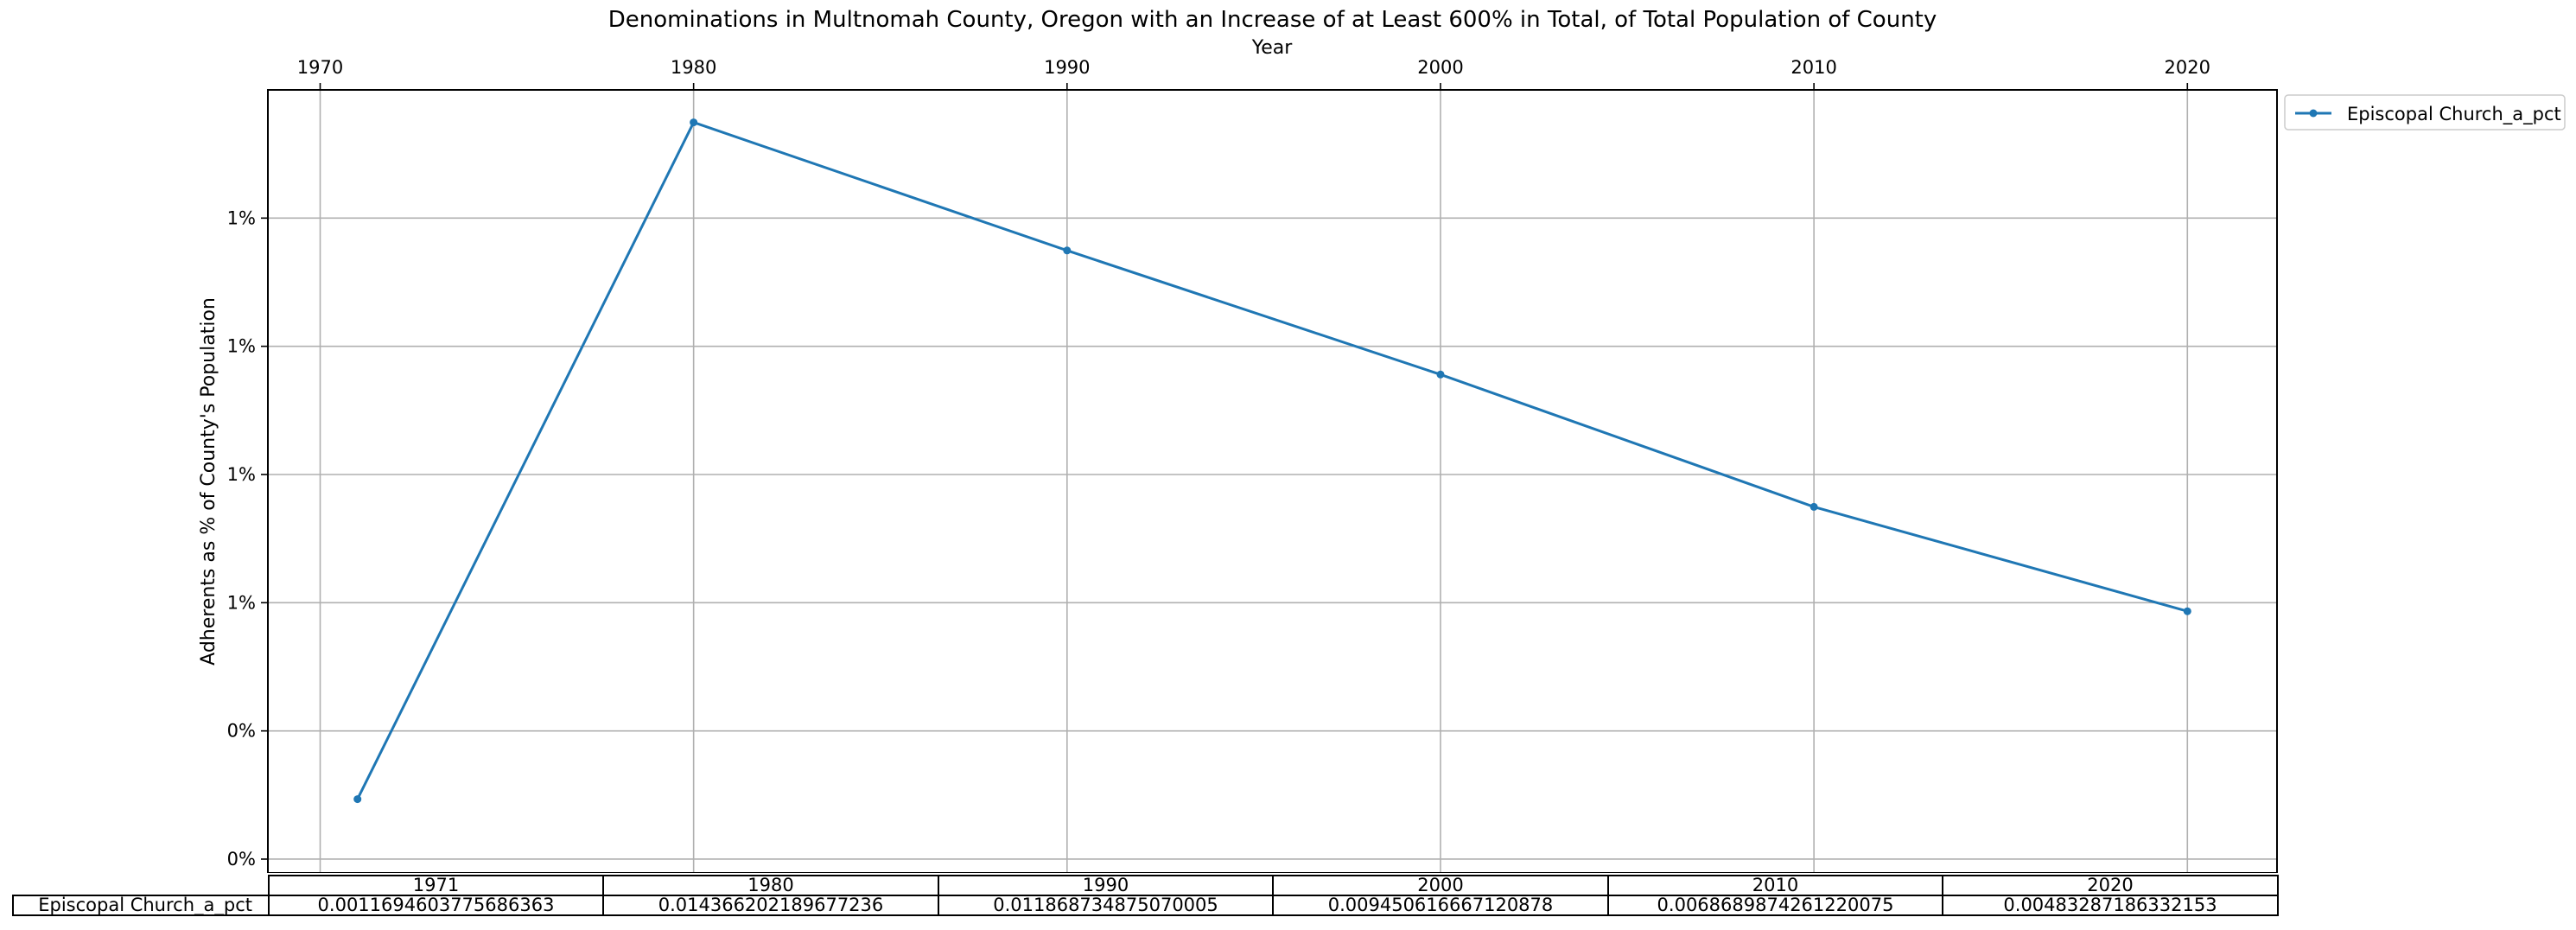 This screenshot has width=2576, height=930. Describe the element at coordinates (1273, 48) in the screenshot. I see `x-axis-label: Year` at that location.